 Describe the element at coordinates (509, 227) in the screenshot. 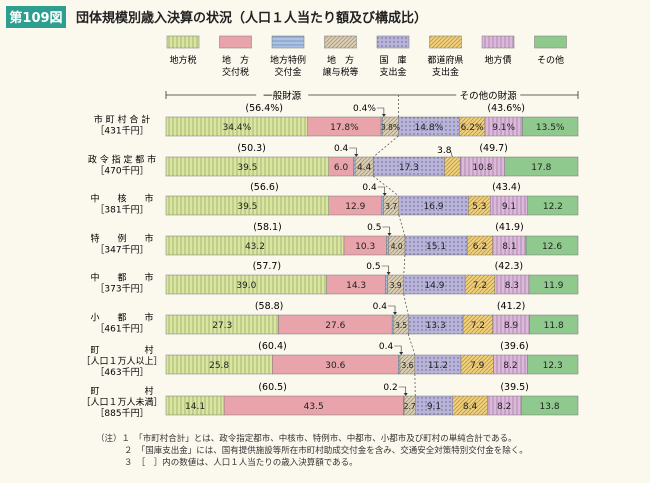

I see `other-total-label: (41.9)` at that location.